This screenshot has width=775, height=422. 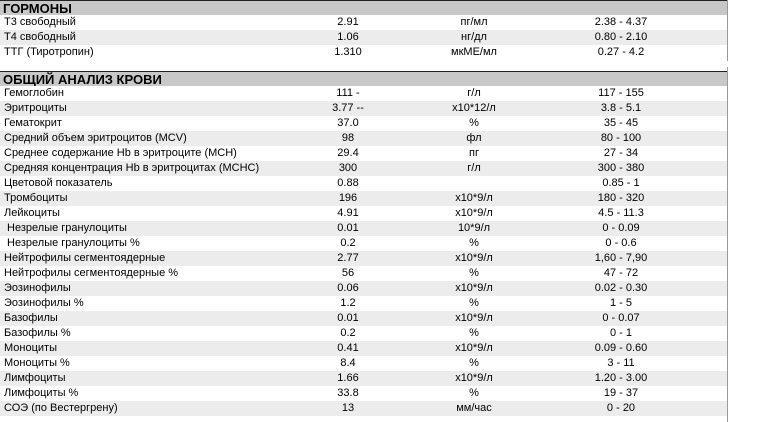 What do you see at coordinates (474, 408) in the screenshot?
I see `row-unit: мм/час` at bounding box center [474, 408].